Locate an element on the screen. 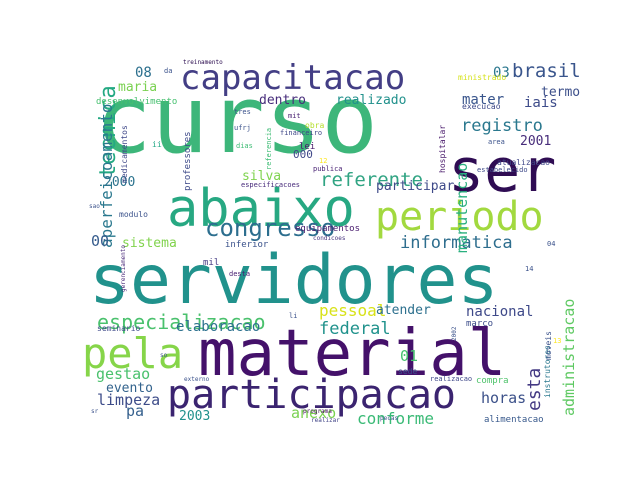  word-curso: curso is located at coordinates (236, 120).